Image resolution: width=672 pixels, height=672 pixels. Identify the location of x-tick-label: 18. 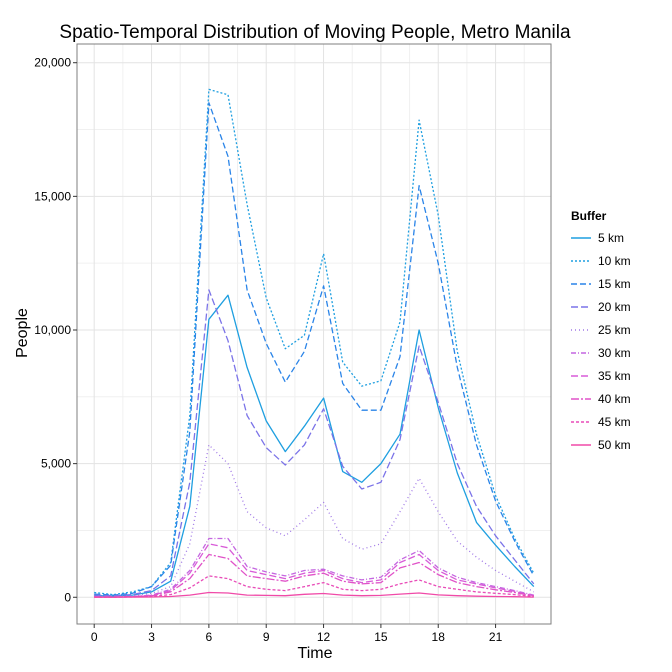
(439, 637).